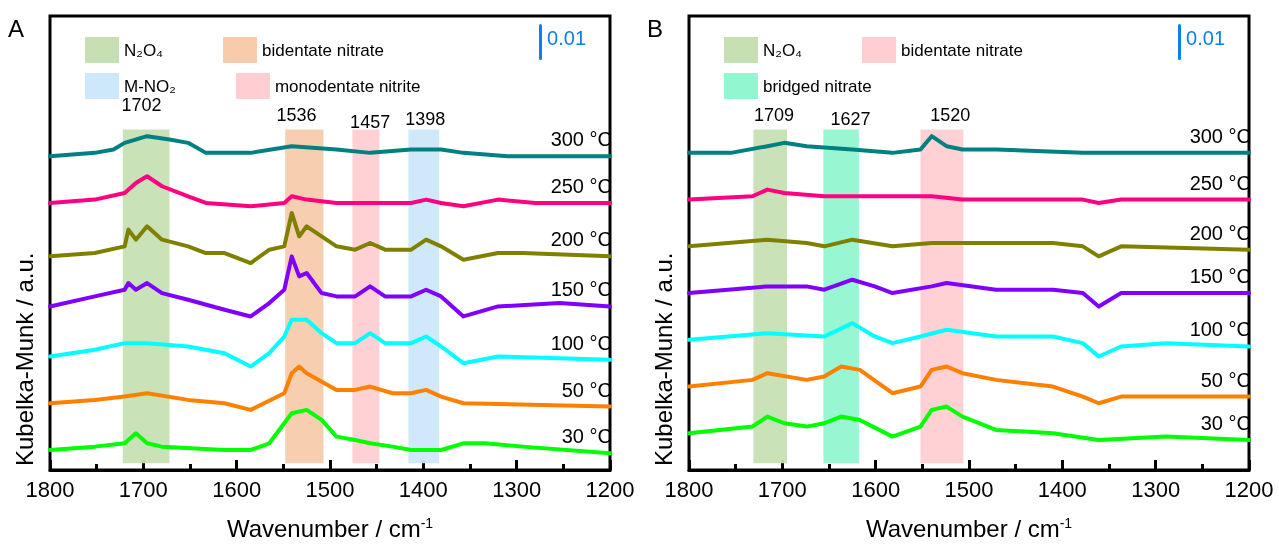 The image size is (1279, 546). Describe the element at coordinates (850, 118) in the screenshot. I see `annotation: 1627` at that location.